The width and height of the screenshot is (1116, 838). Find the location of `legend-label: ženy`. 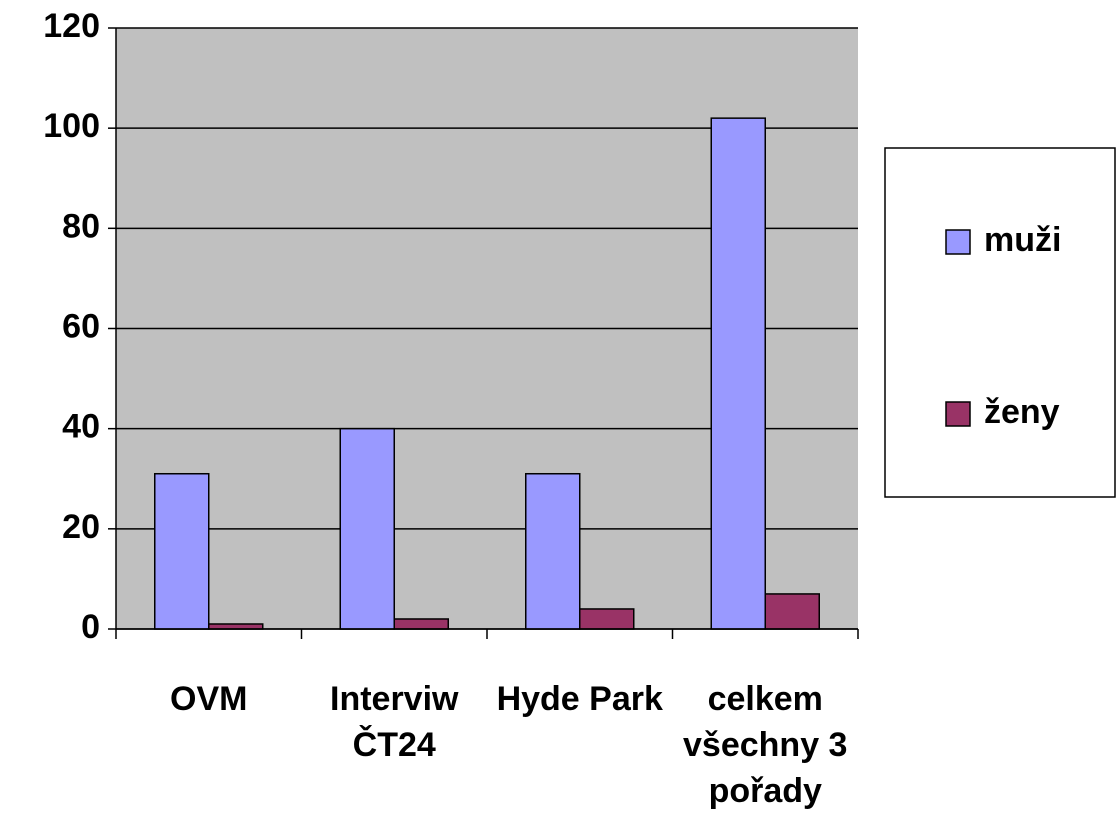

legend-label: ženy is located at coordinates (1022, 412).